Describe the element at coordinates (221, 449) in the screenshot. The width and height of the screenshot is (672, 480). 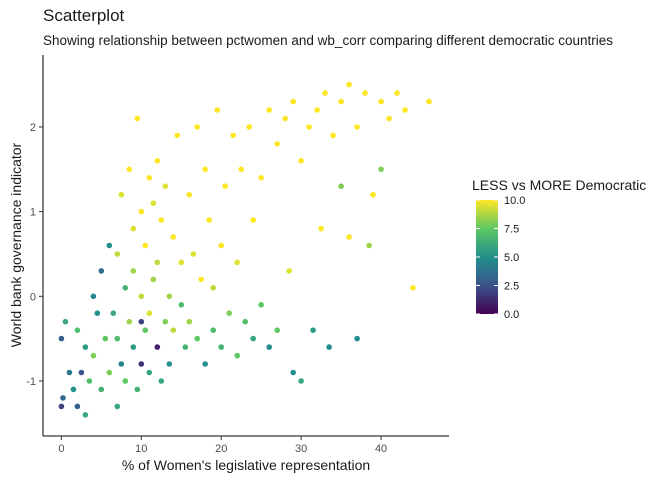
I see `x-tick-label: 20` at that location.